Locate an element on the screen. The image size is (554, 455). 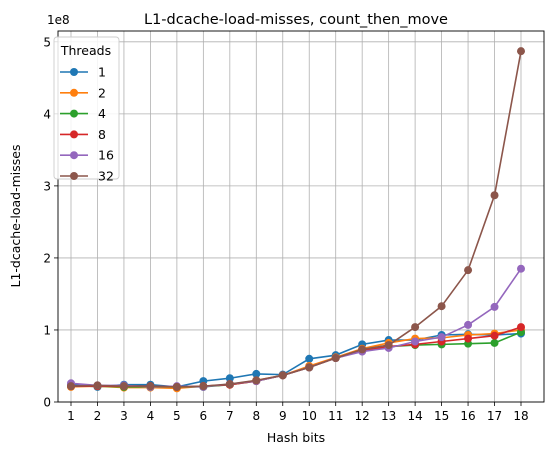
x-axis-ticks: 1 2 3 4 5 6 7 8 9 10 11 12 13 14 15 16 17 18 is located at coordinates (298, 412).